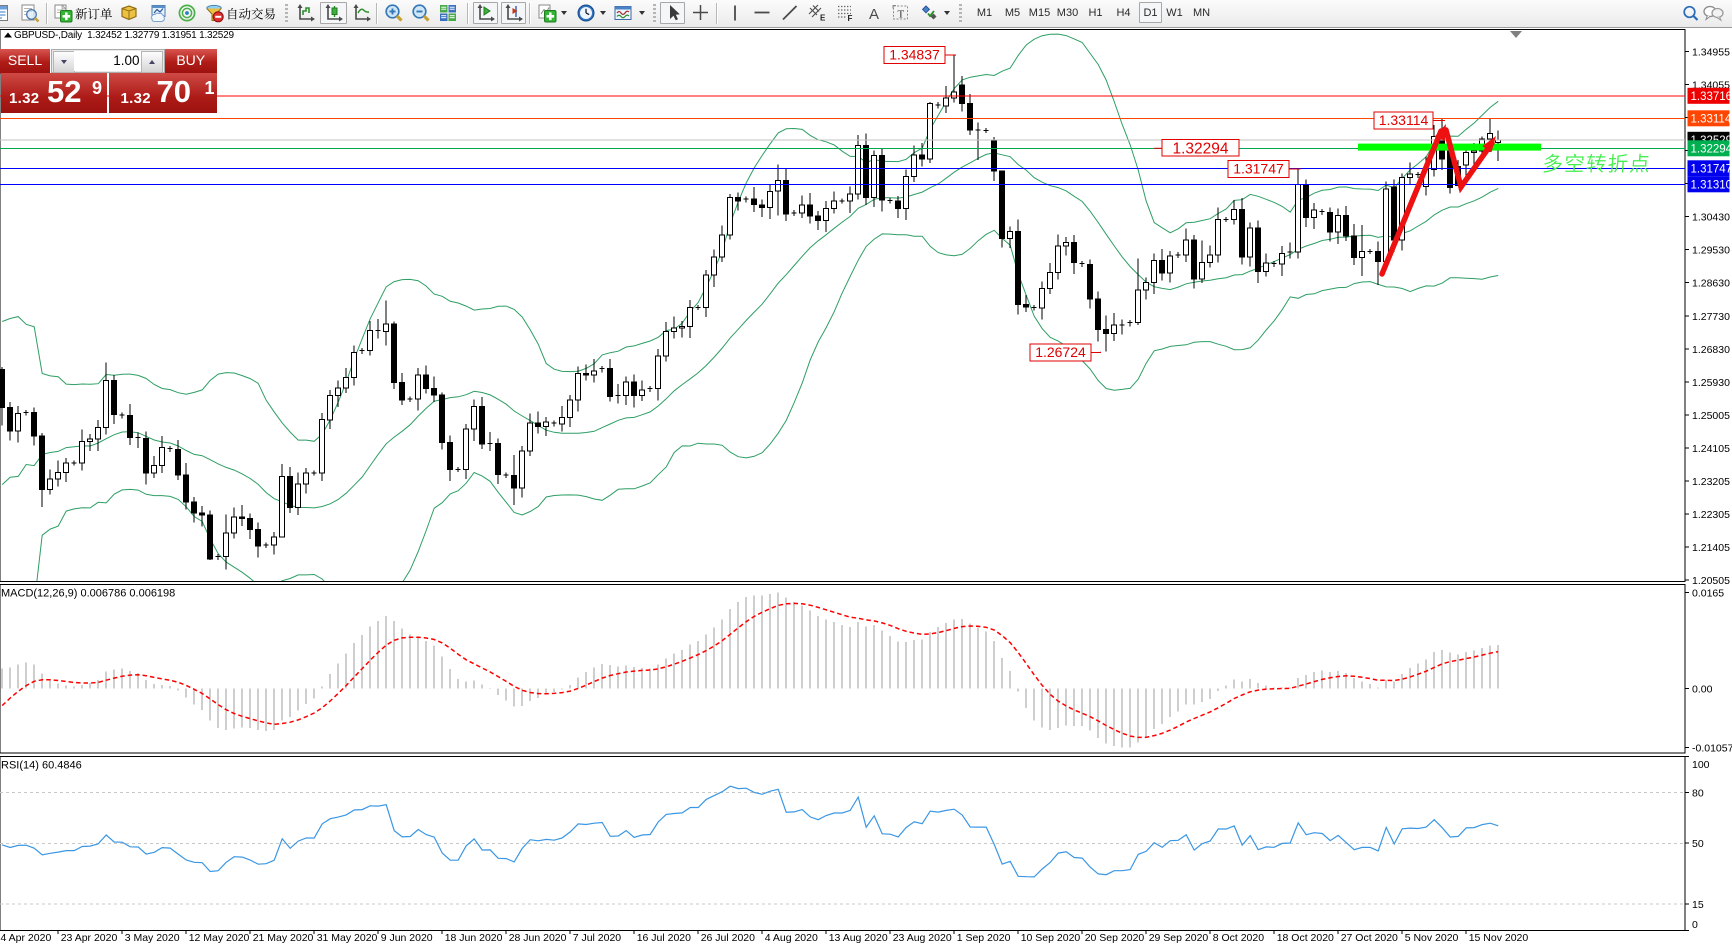 The image size is (1732, 946). Describe the element at coordinates (283, 938) in the screenshot. I see `svg-text: 21 May 2020` at that location.